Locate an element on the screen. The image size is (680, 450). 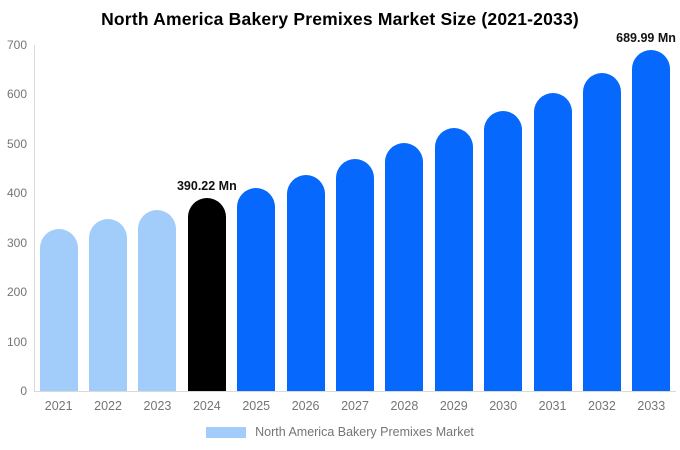
bar-2021 is located at coordinates (58, 309).